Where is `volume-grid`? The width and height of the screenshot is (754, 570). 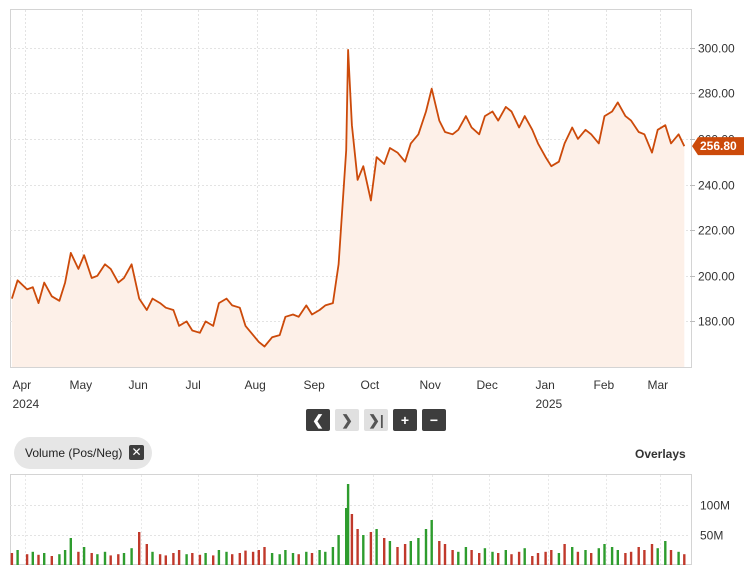 volume-grid is located at coordinates (350, 519).